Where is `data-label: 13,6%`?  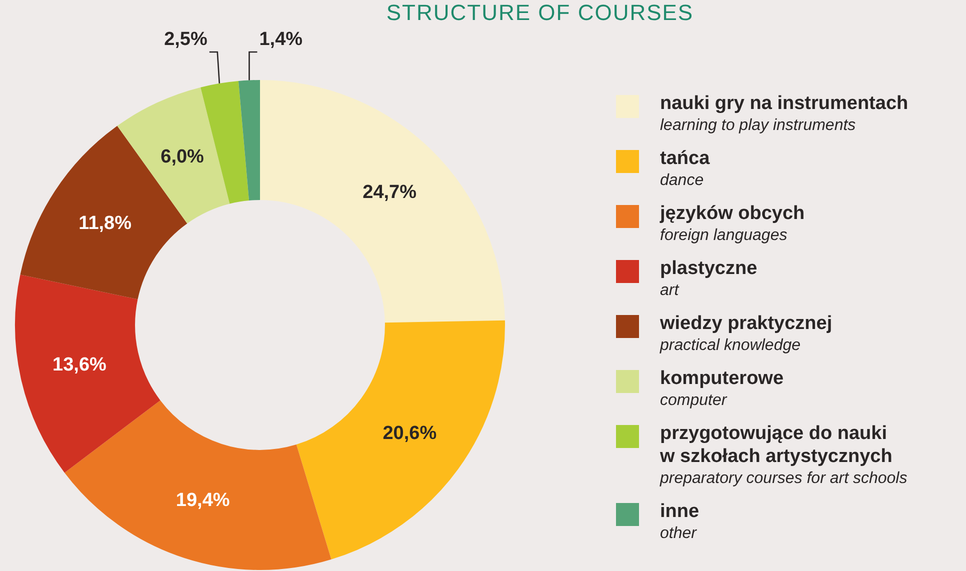 data-label: 13,6% is located at coordinates (79, 365).